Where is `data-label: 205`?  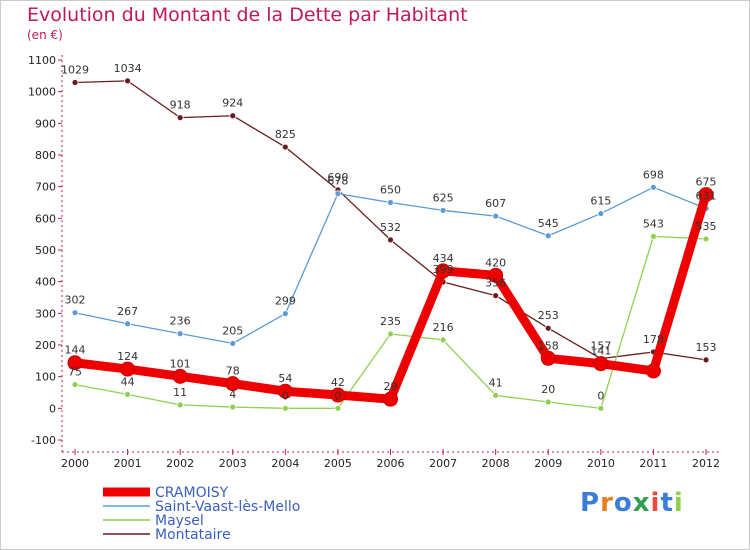
data-label: 205 is located at coordinates (232, 330).